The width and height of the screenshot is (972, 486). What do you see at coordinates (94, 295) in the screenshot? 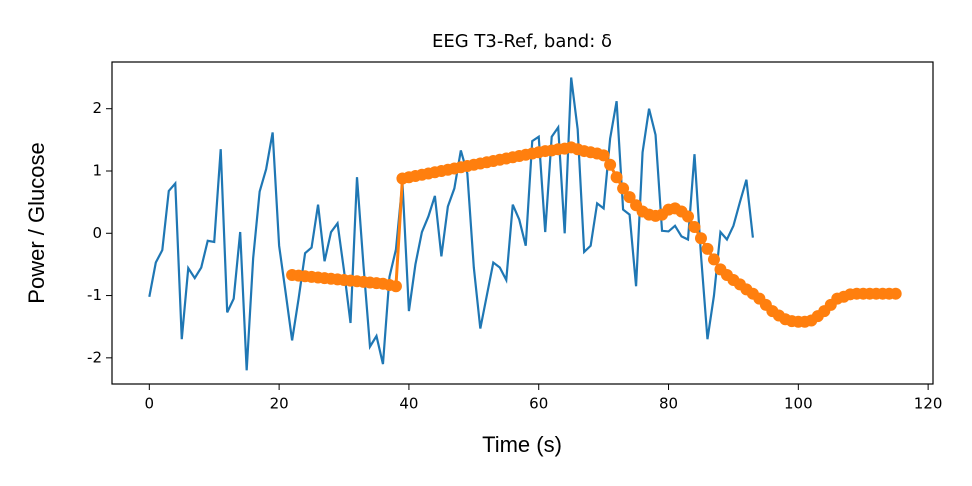
I see `y-tick-label: -1` at bounding box center [94, 295].